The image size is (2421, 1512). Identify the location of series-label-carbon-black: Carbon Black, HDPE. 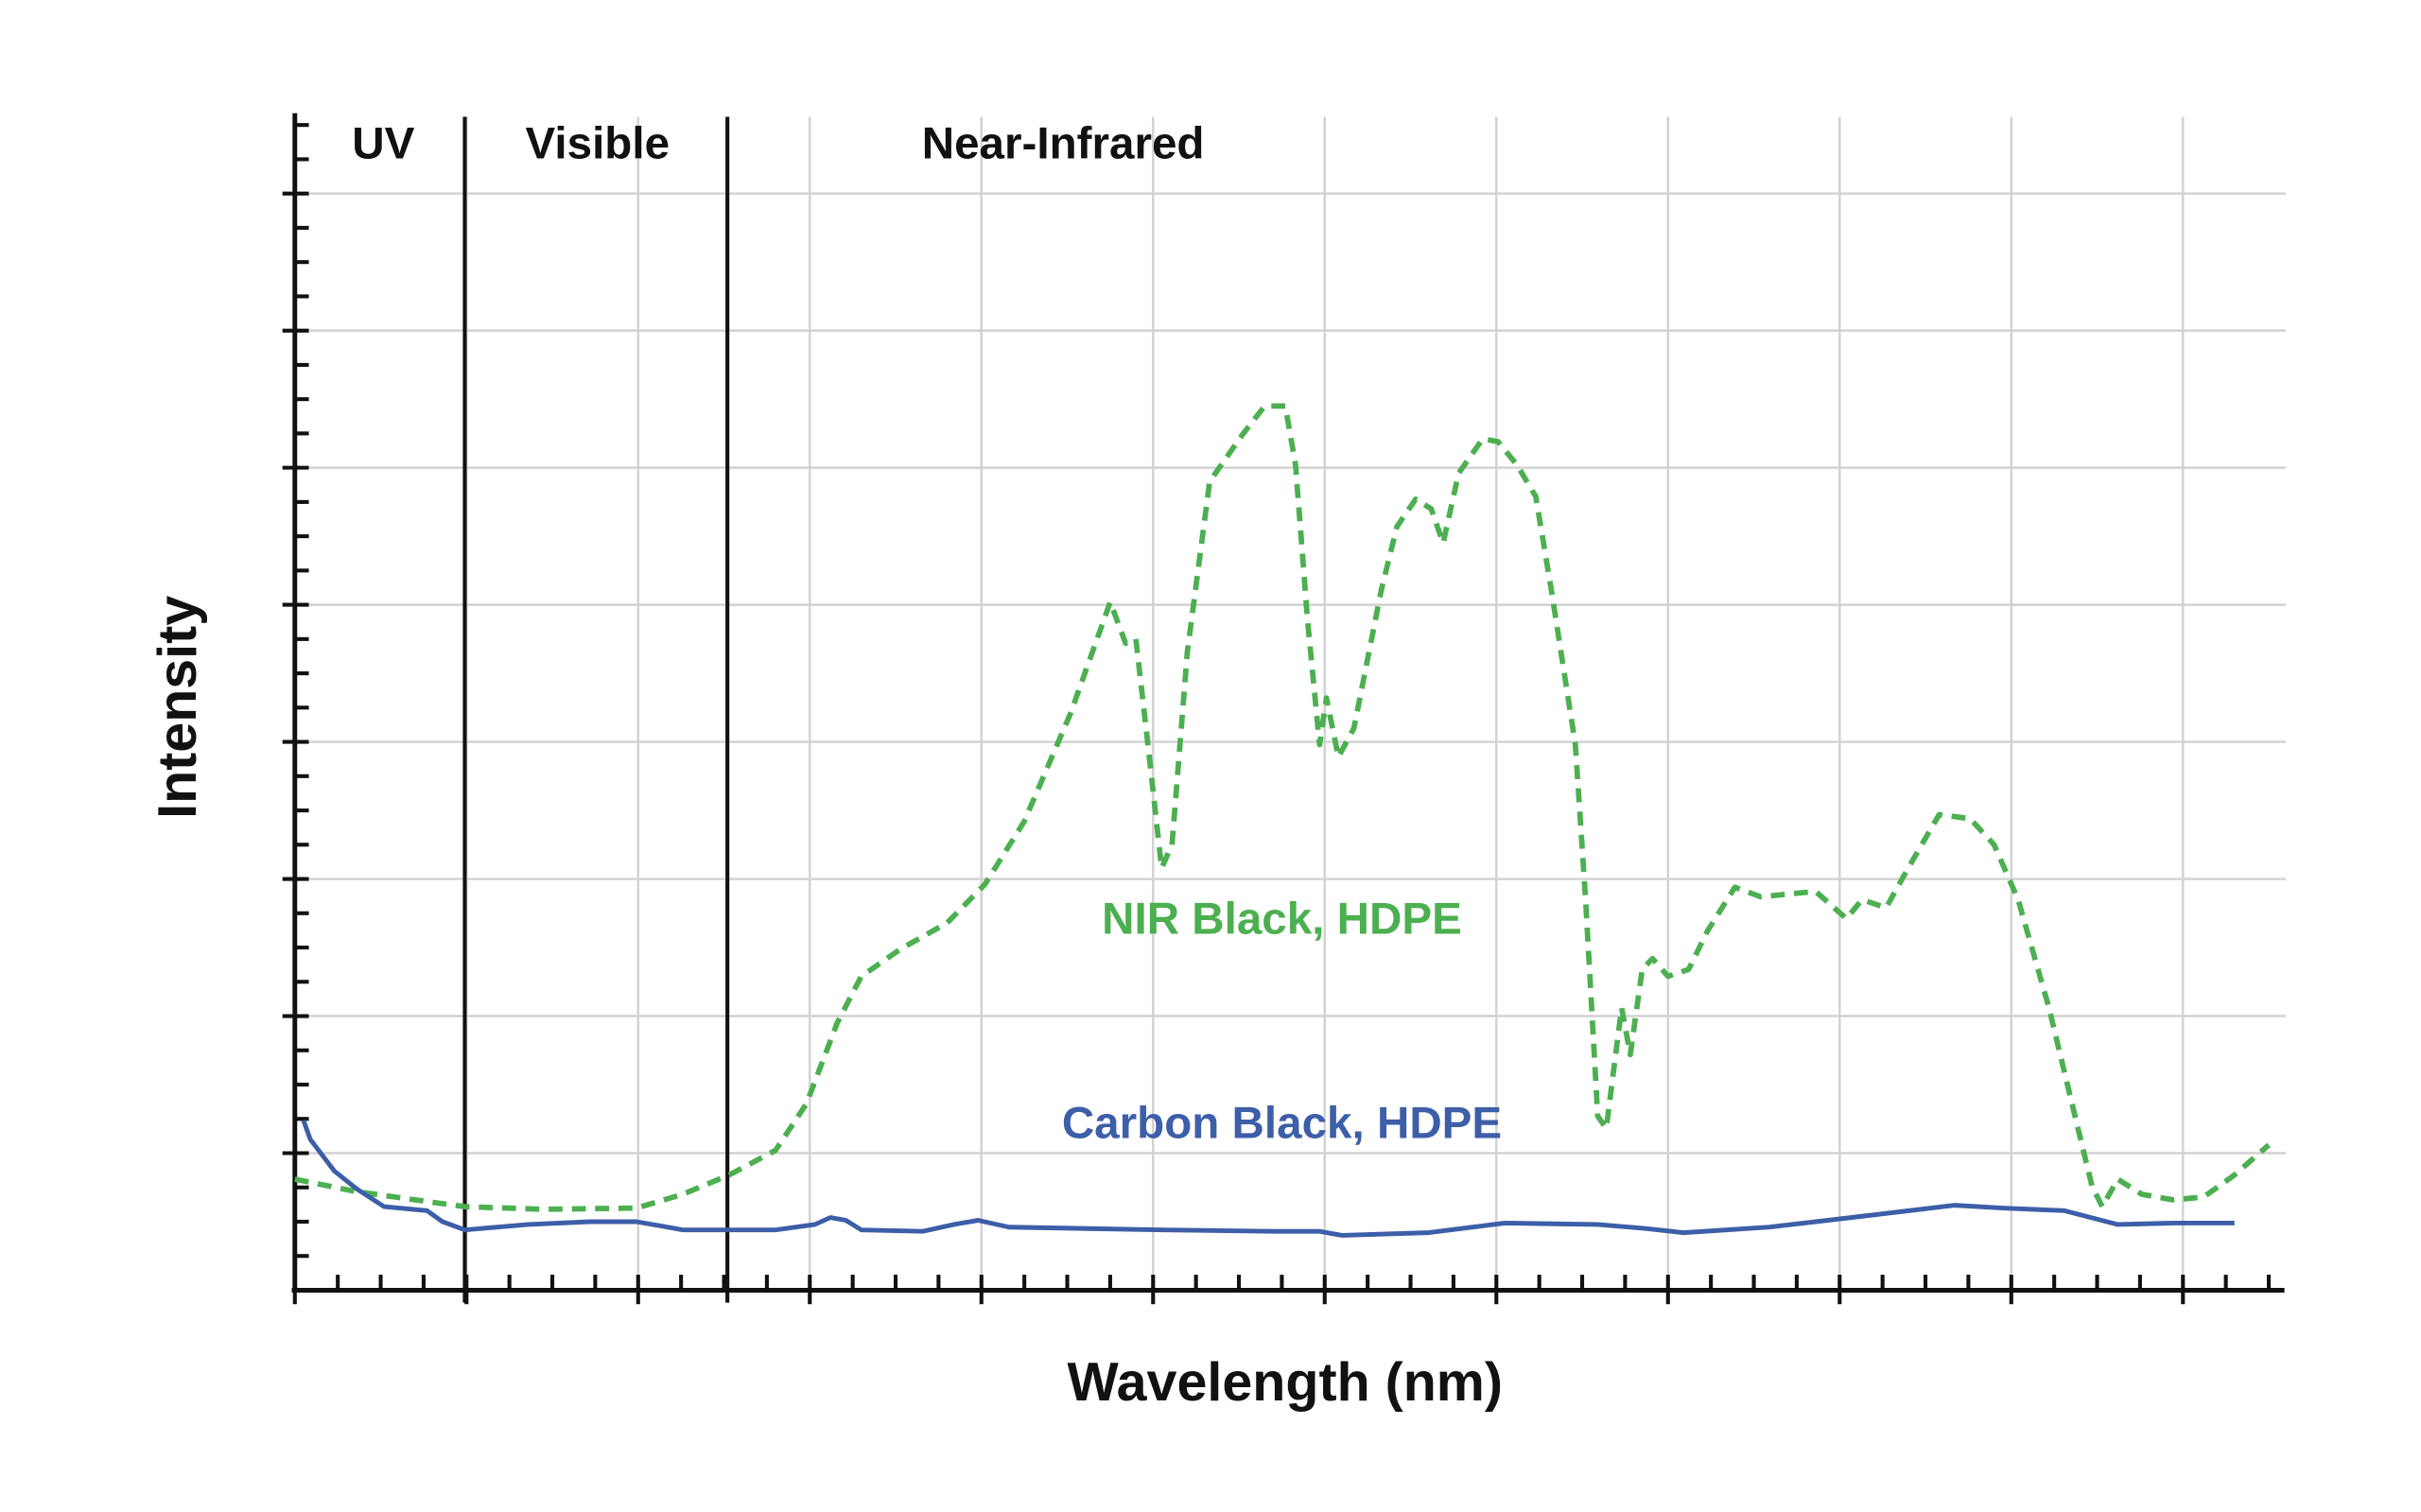
(1282, 1124).